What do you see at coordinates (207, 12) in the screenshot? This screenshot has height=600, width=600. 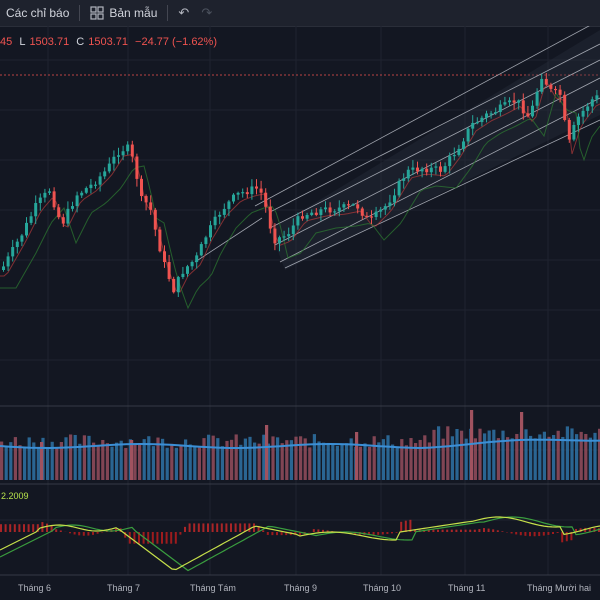 I see `redo-icon: ↷` at bounding box center [207, 12].